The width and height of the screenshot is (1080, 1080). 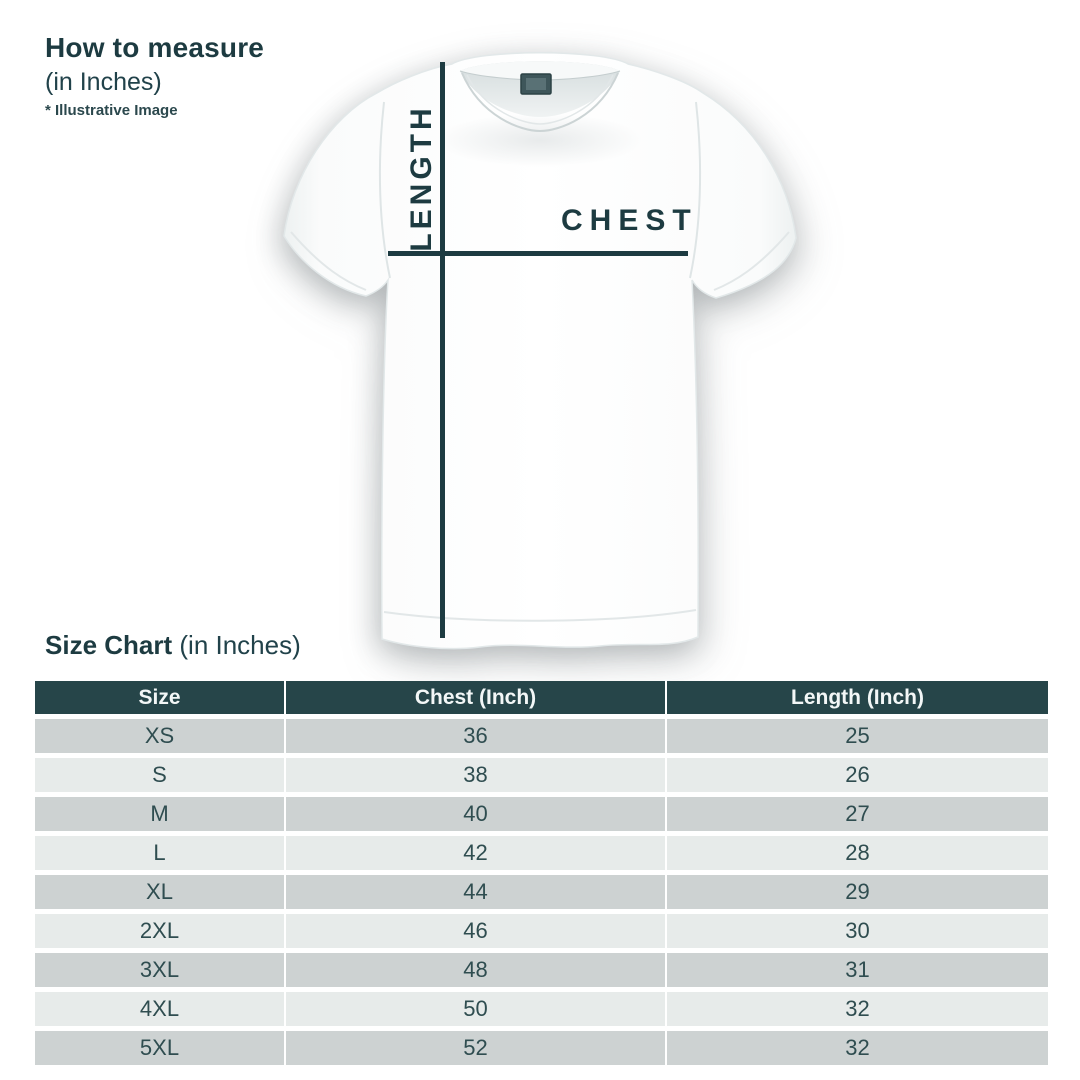 I want to click on cell-chest: 52, so click(x=475, y=1048).